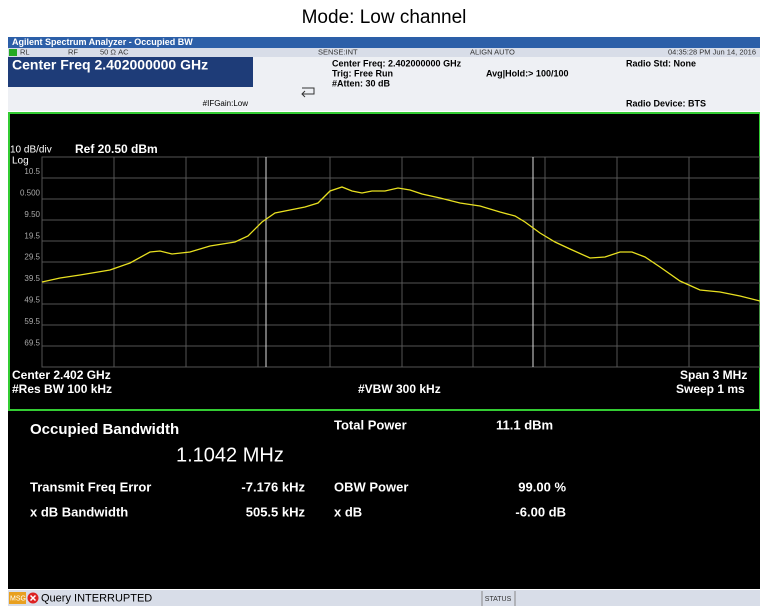 This screenshot has width=760, height=606. I want to click on y-tick-label: 29.5, so click(32, 257).